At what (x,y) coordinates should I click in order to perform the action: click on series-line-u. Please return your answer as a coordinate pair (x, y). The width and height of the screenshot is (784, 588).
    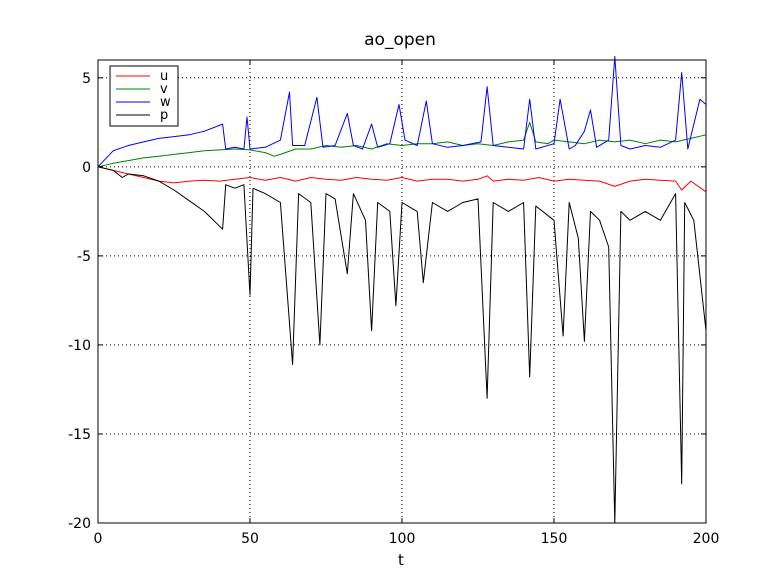
    Looking at the image, I should click on (402, 179).